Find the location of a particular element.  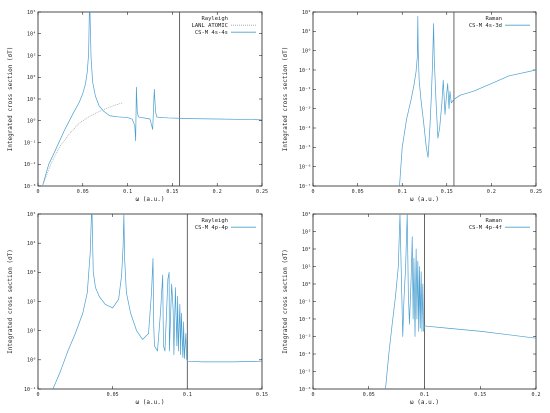

y-tick-label: 10⁻⁷ is located at coordinates (305, 187).